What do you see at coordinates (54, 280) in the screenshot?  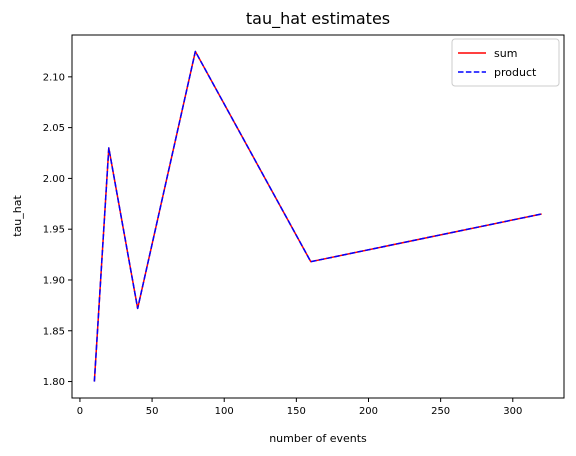 I see `y-tick-label: 1.90` at bounding box center [54, 280].